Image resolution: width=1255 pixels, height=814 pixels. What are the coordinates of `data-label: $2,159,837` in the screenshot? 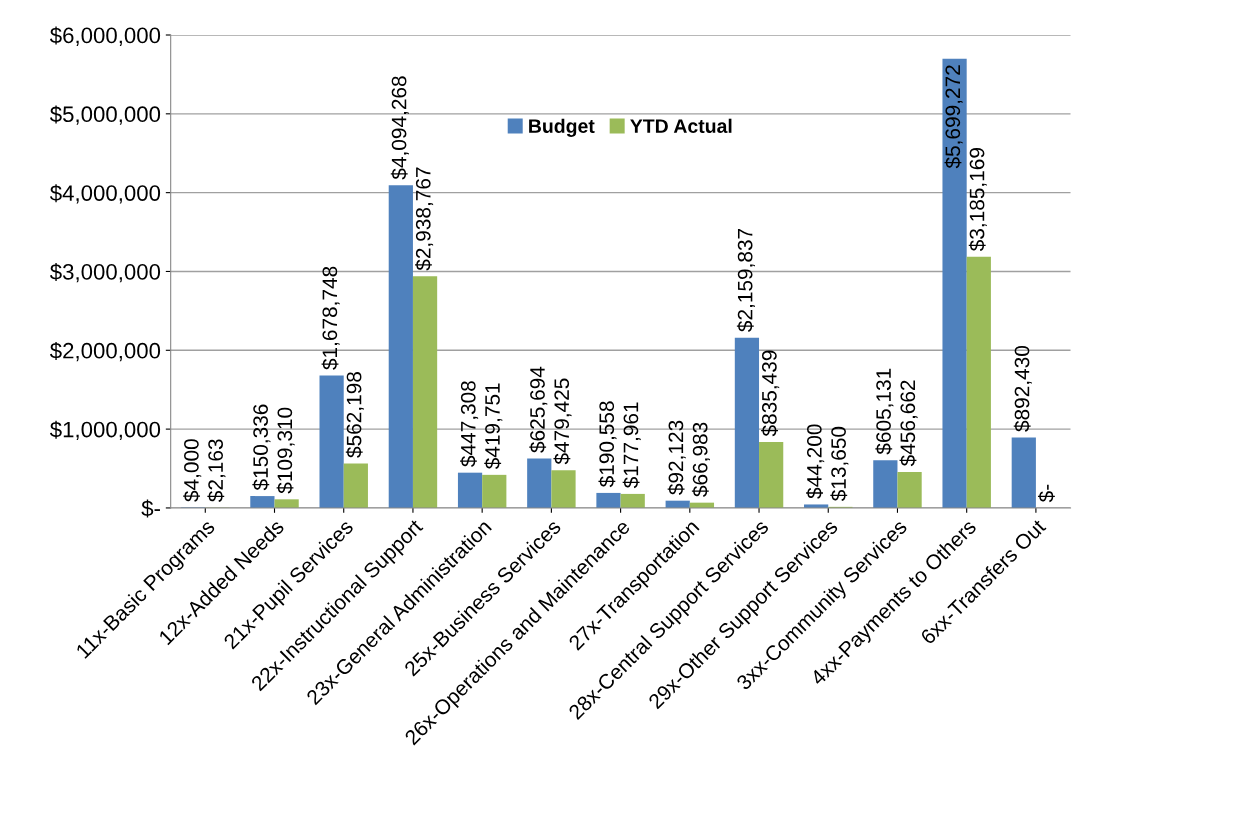 It's located at (745, 280).